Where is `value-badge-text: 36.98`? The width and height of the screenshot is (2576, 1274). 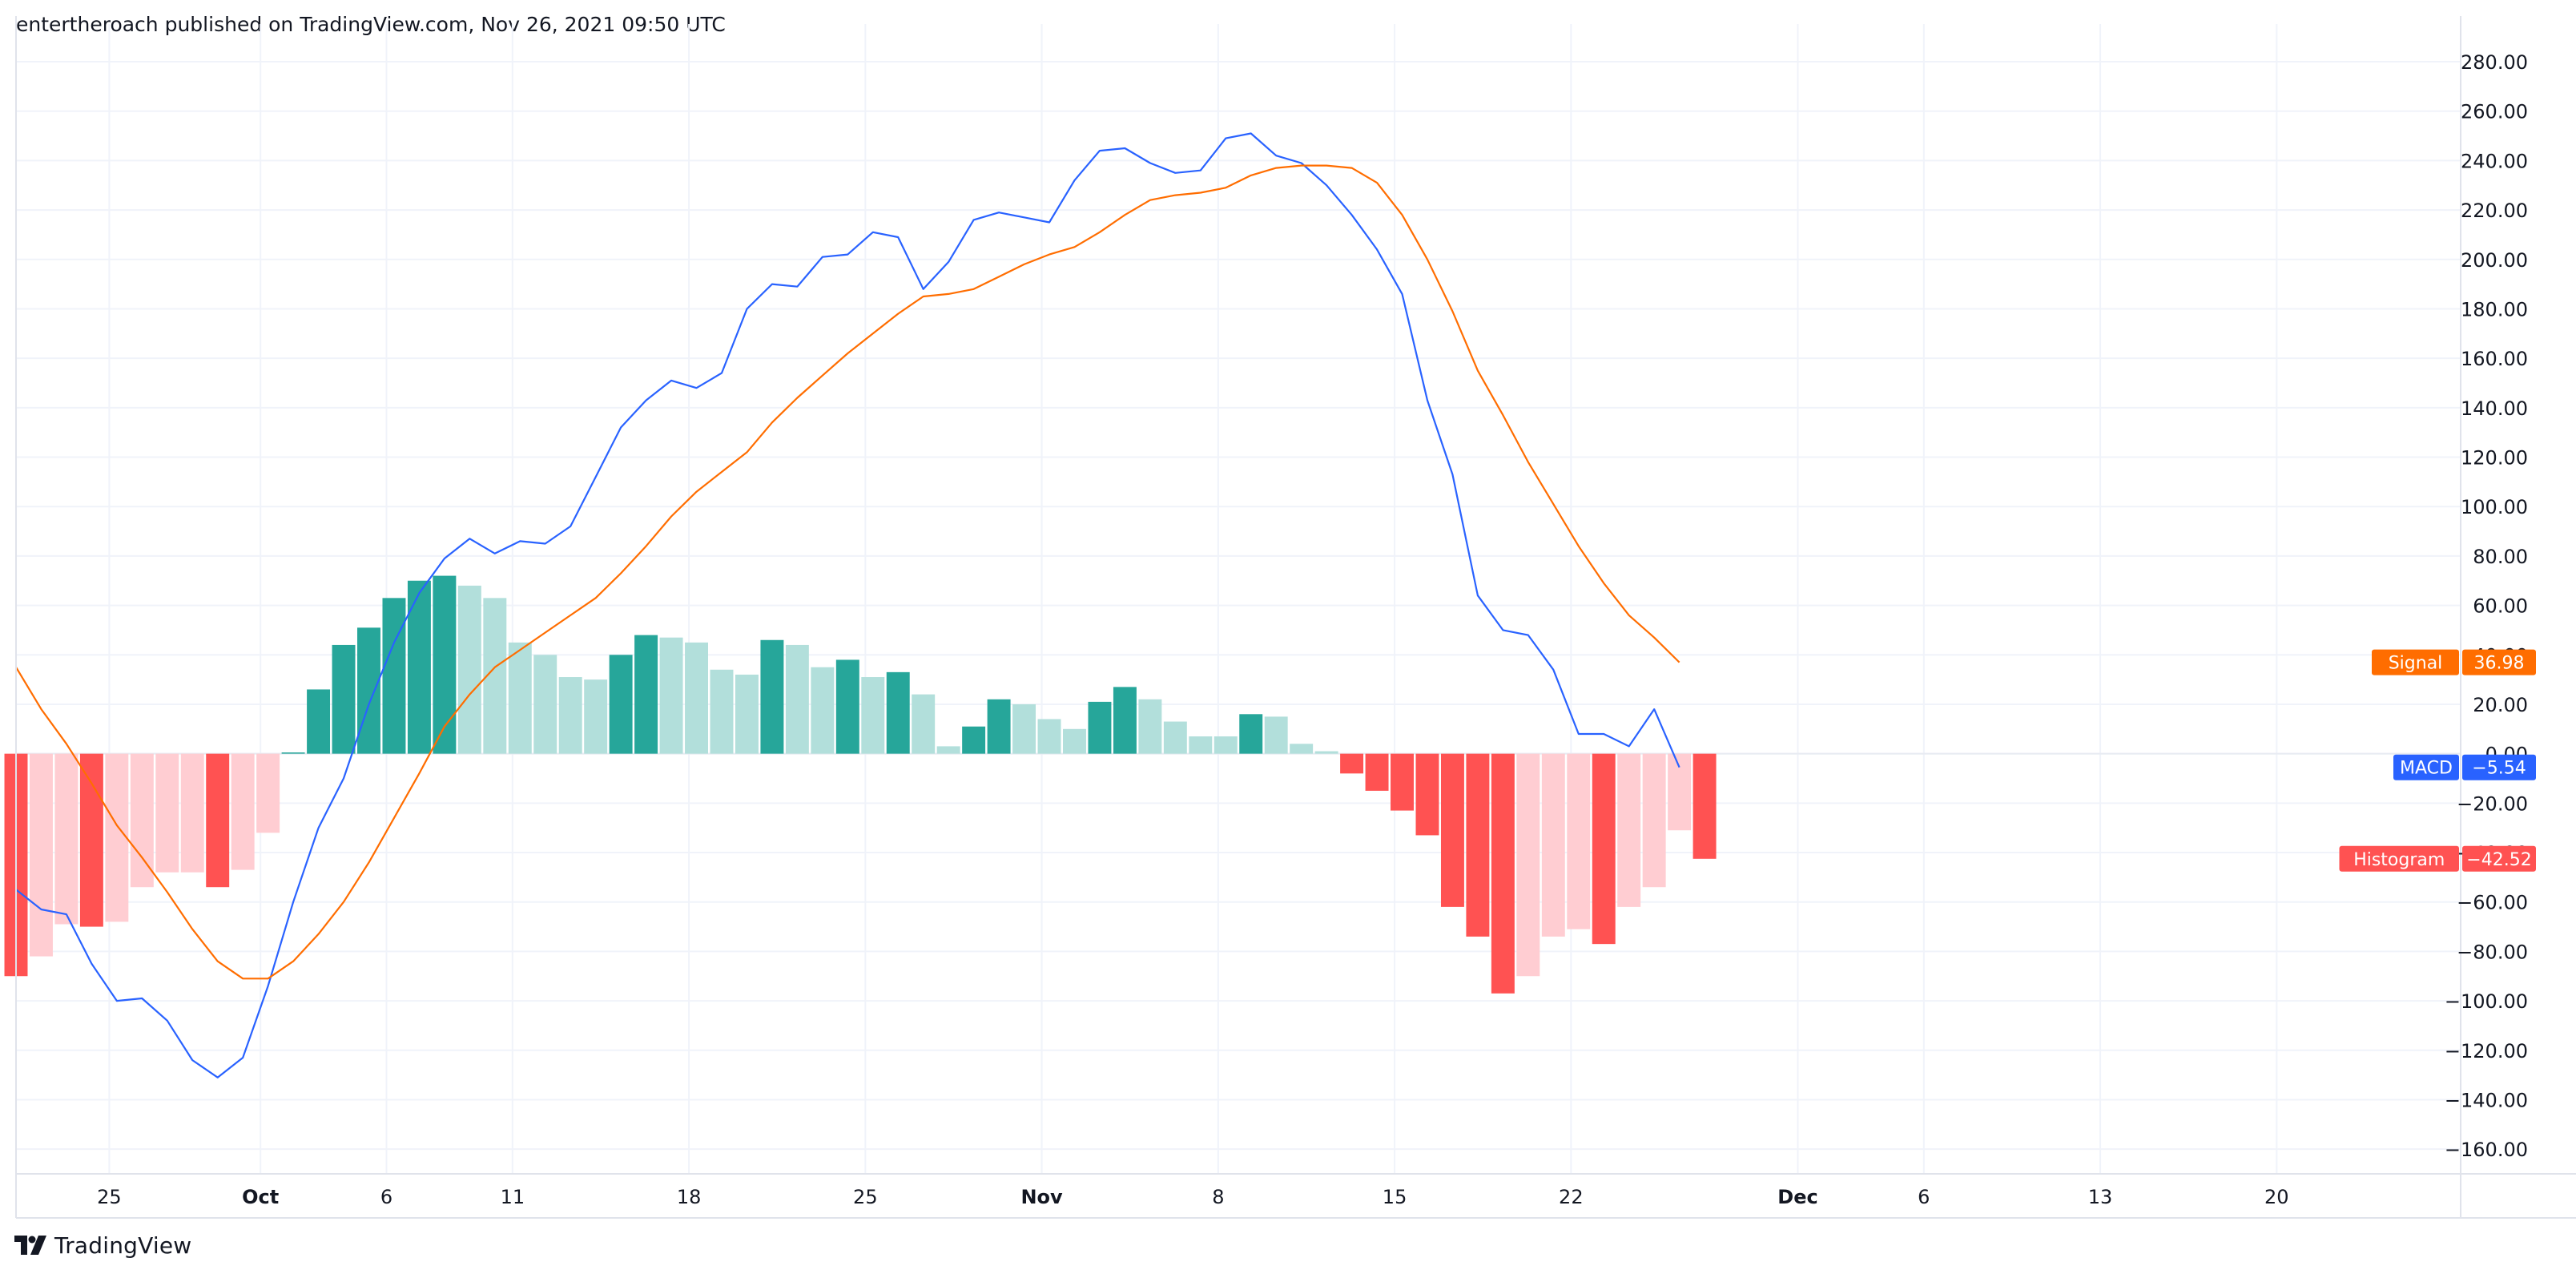 value-badge-text: 36.98 is located at coordinates (2500, 664).